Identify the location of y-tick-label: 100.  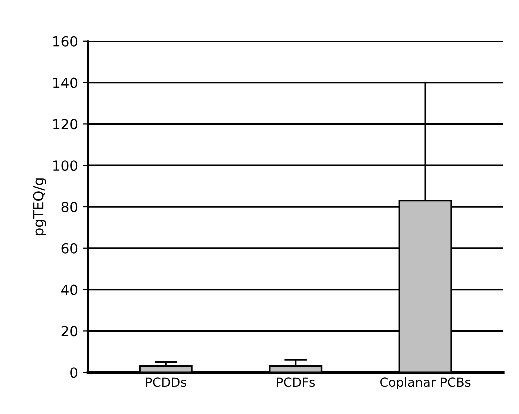
(66, 166).